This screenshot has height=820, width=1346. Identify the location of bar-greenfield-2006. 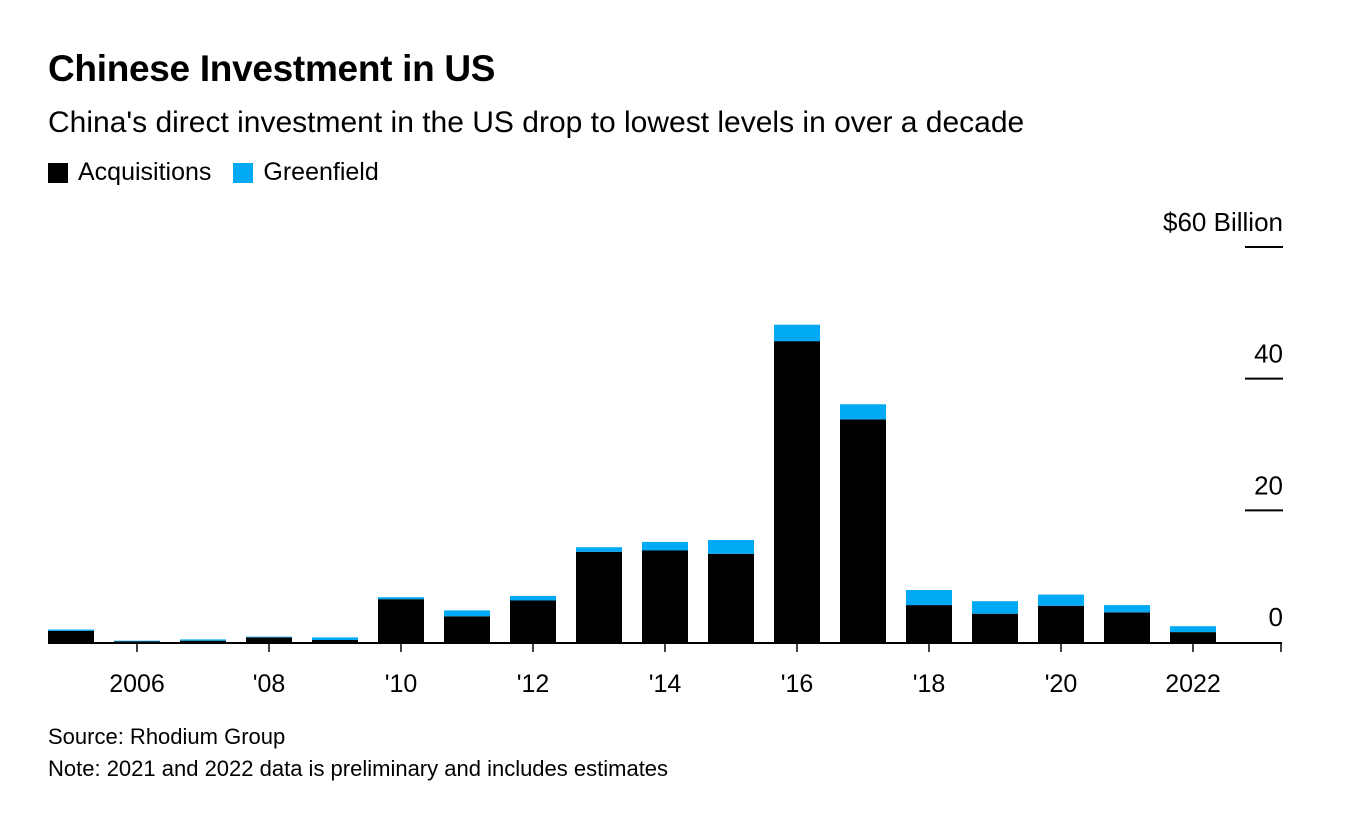
(137, 641).